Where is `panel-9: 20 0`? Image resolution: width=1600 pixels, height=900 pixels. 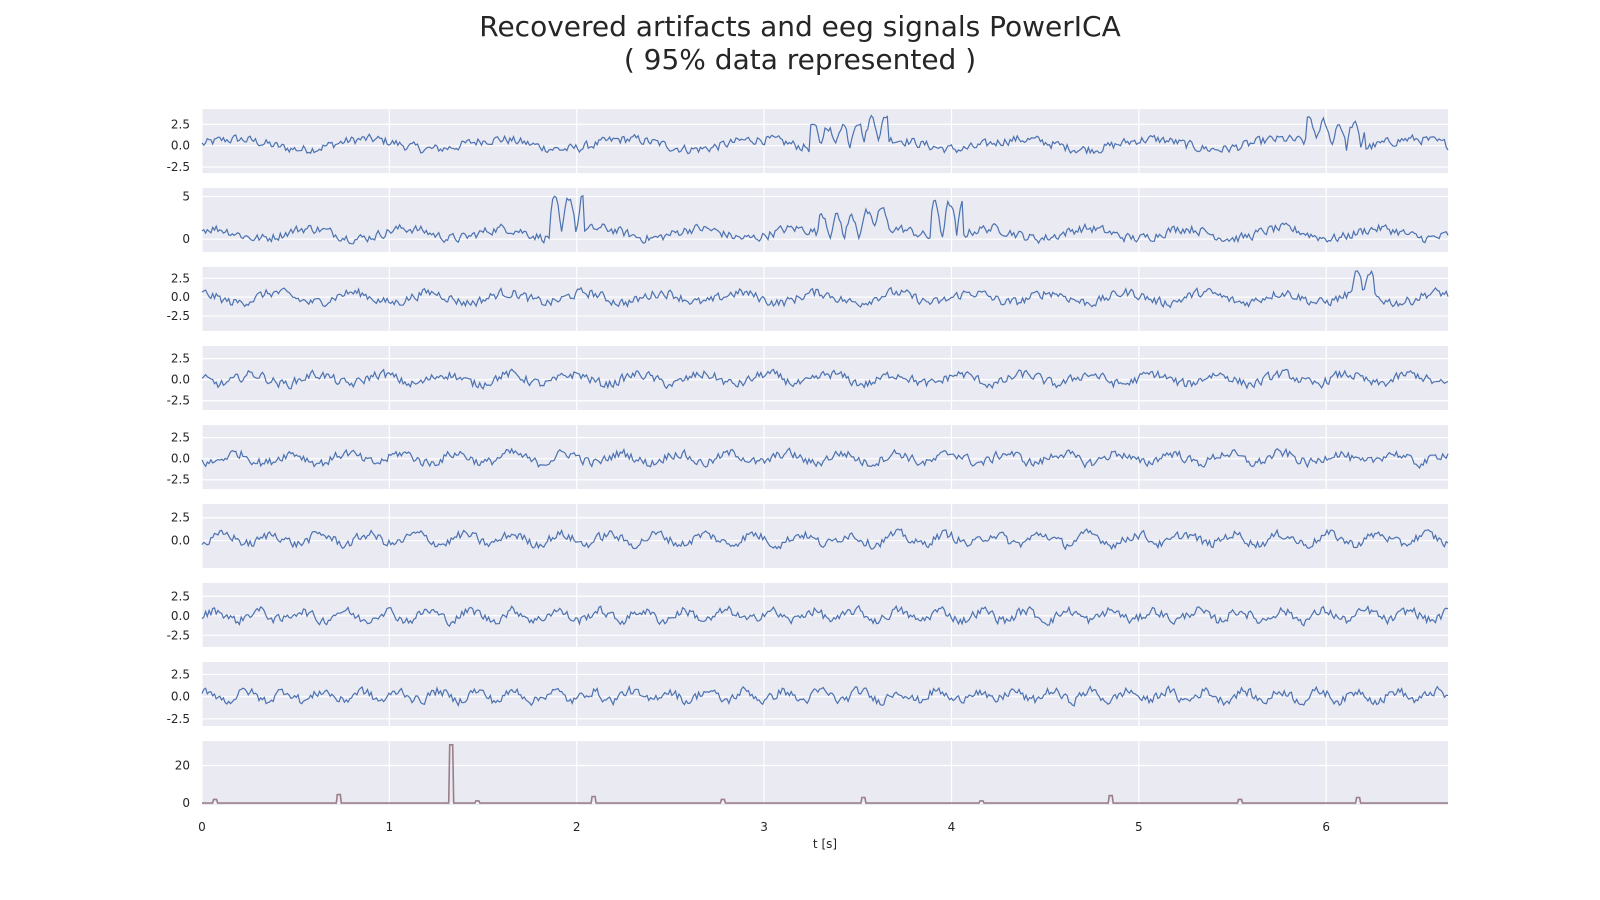
panel-9: 20 0 is located at coordinates (811, 775).